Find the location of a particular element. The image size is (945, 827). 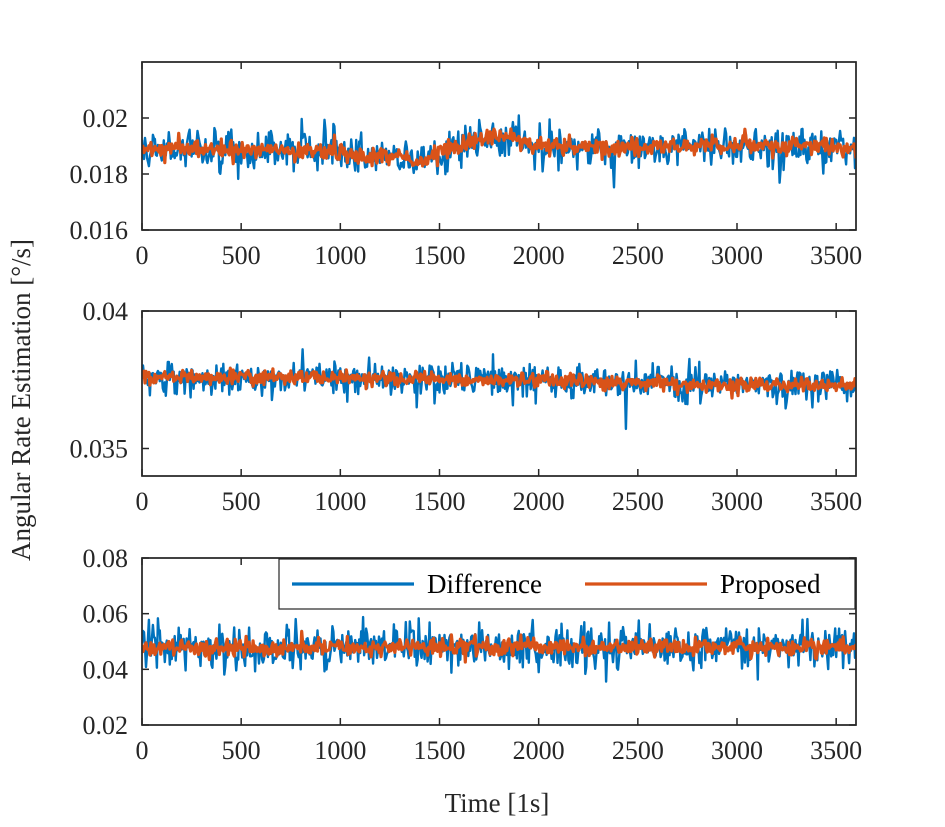

legend-label-difference: Difference is located at coordinates (484, 584).